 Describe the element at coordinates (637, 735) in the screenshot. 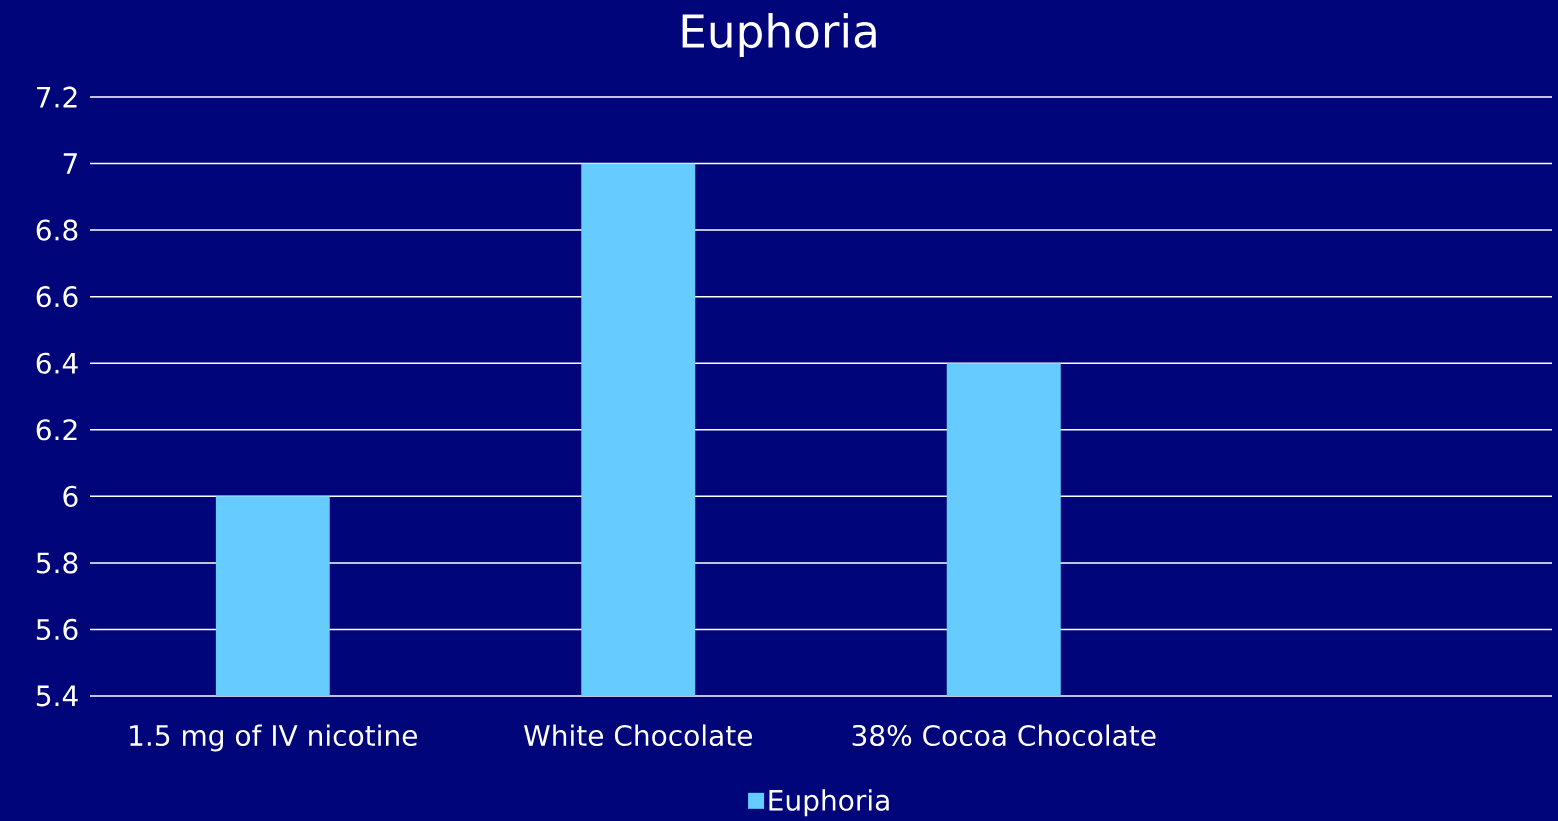

I see `x-tick-label: White Chocolate` at that location.